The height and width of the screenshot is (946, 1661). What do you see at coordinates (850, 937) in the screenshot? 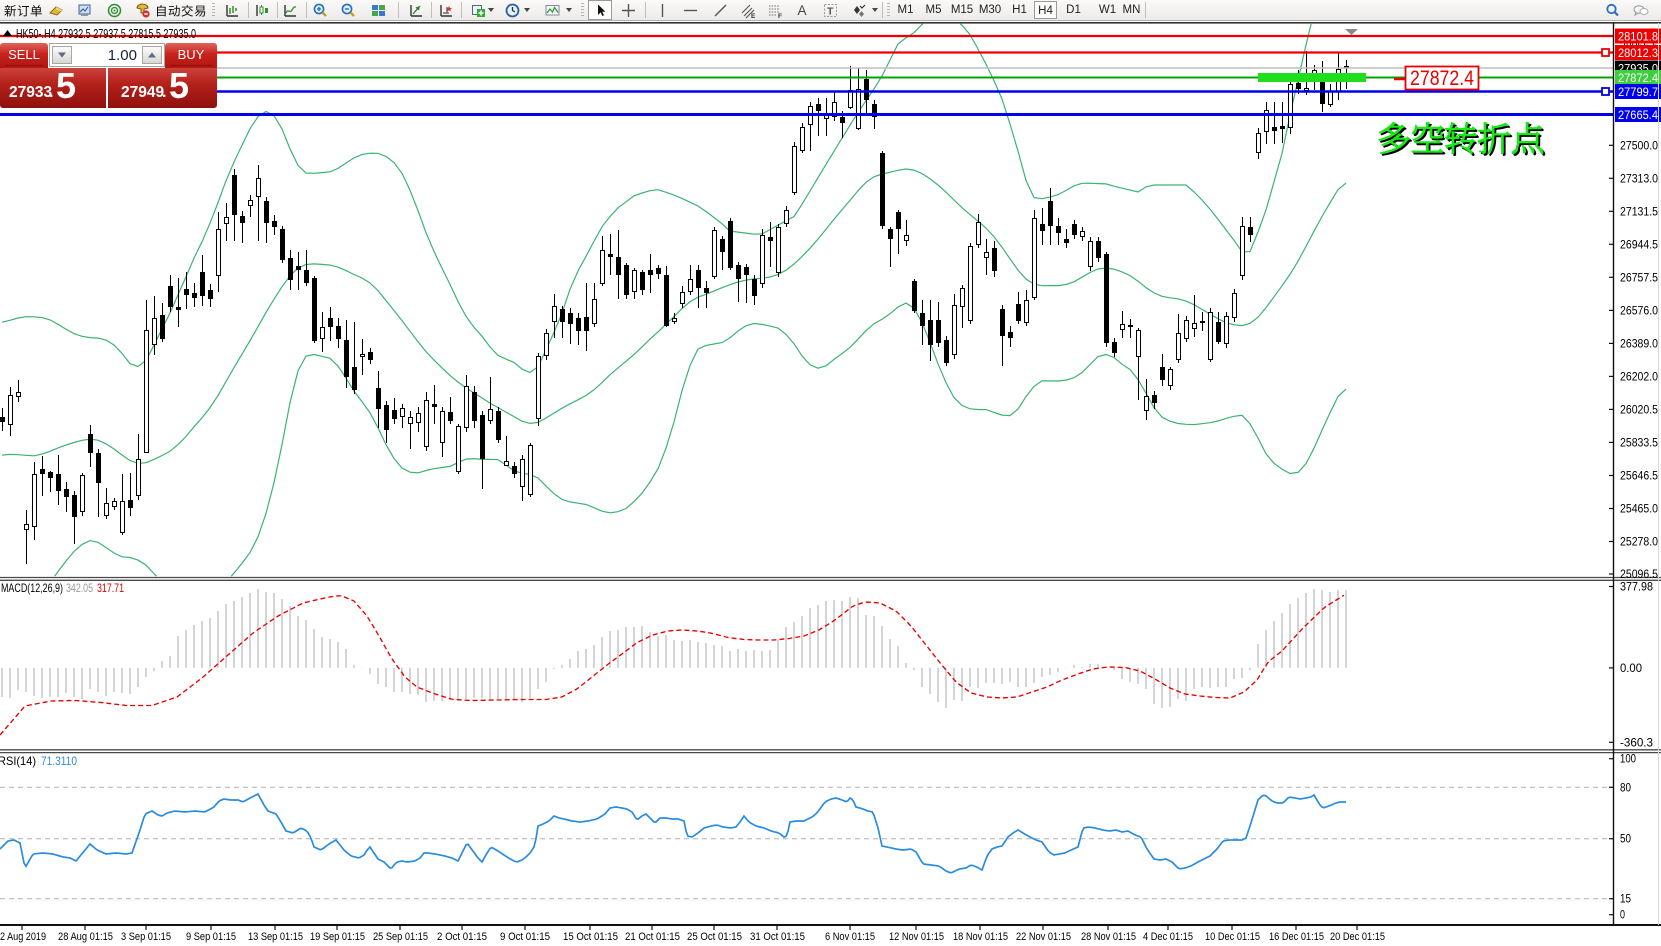
I see `svg-text: 6 Nov 01:15` at bounding box center [850, 937].